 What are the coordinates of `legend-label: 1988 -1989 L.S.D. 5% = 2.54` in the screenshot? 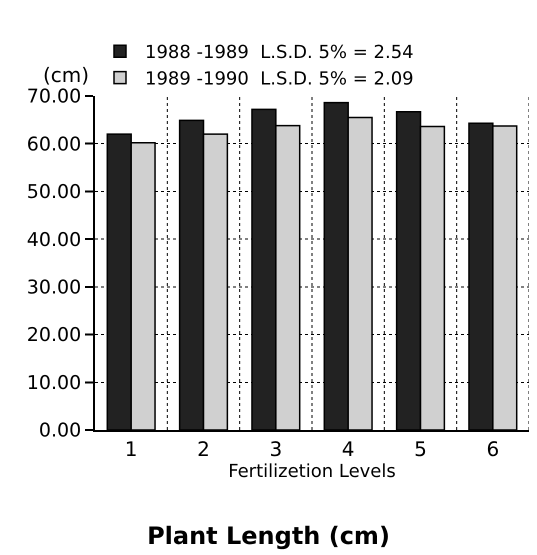 It's located at (279, 53).